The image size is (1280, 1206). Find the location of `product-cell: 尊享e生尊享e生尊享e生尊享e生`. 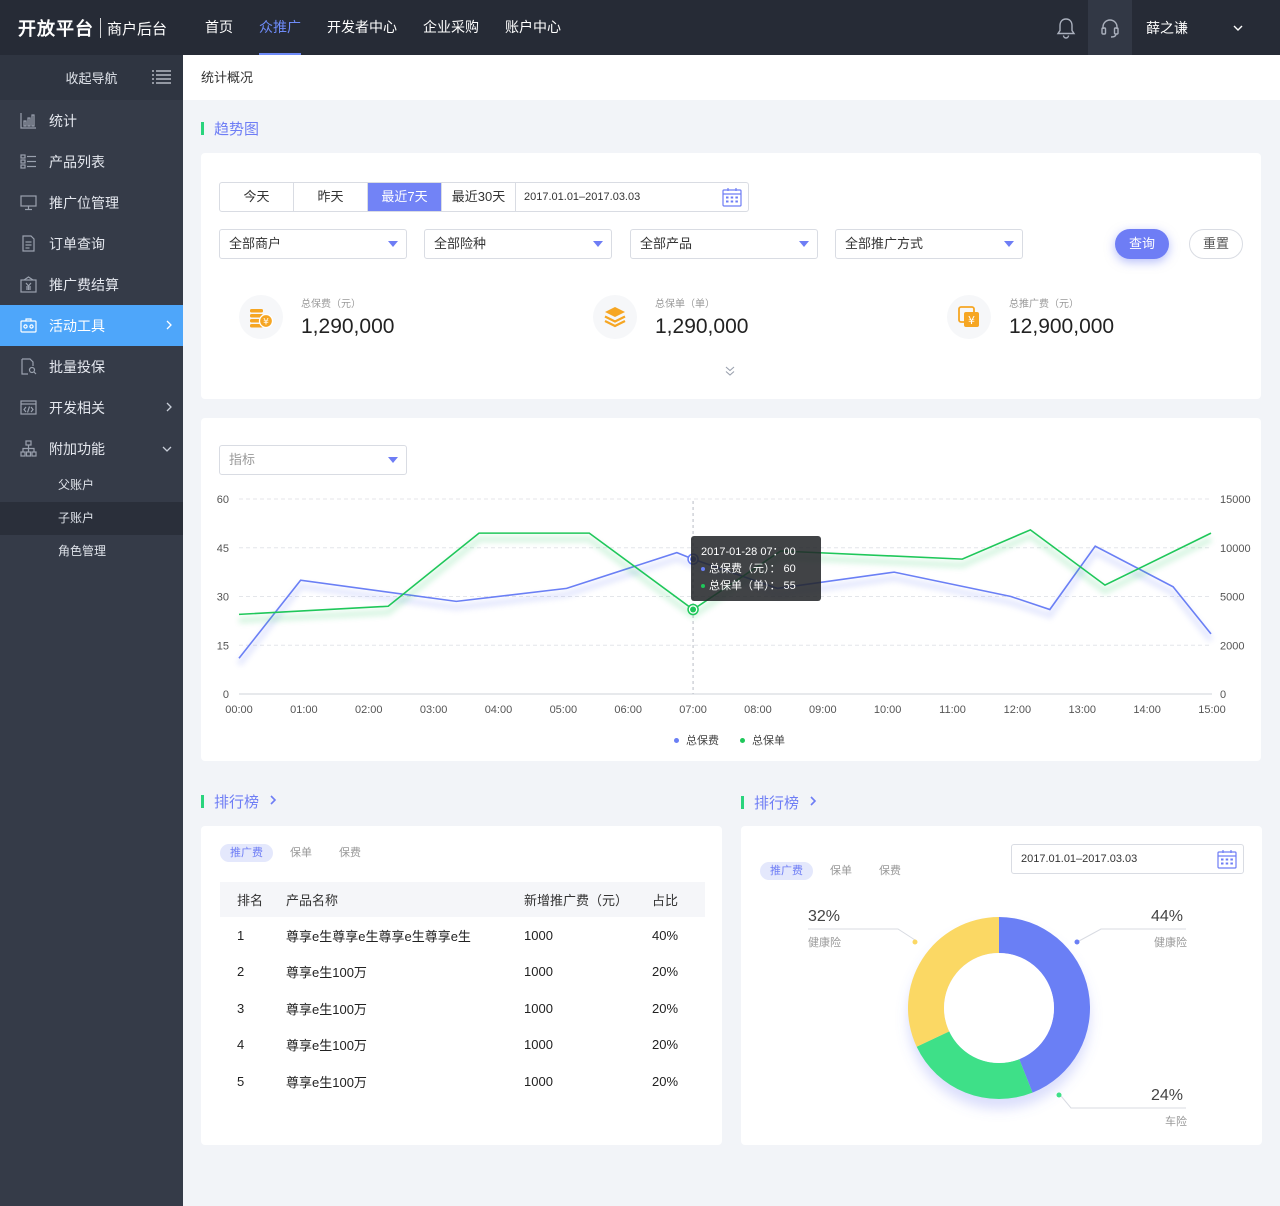

product-cell: 尊享e生尊享e生尊享e生尊享e生 is located at coordinates (378, 936).